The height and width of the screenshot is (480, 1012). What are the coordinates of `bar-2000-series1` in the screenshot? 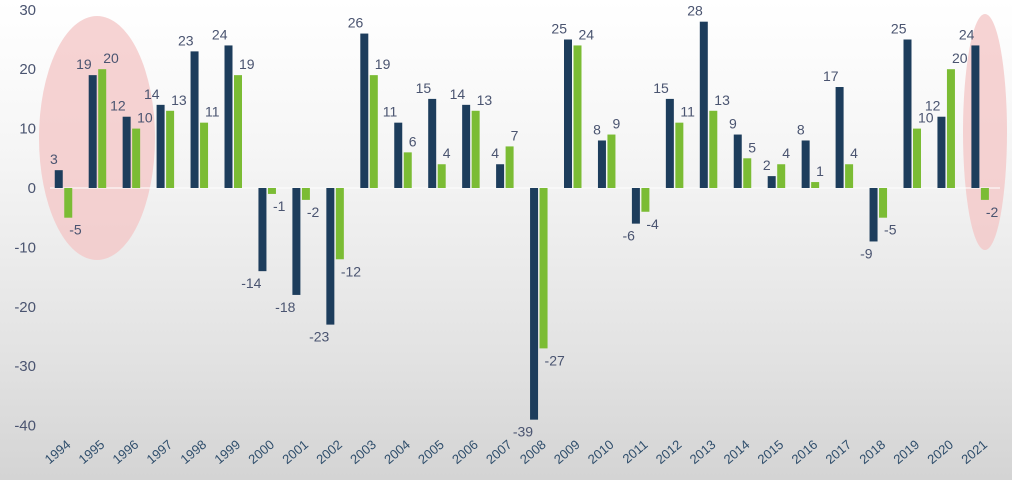 It's located at (262, 230).